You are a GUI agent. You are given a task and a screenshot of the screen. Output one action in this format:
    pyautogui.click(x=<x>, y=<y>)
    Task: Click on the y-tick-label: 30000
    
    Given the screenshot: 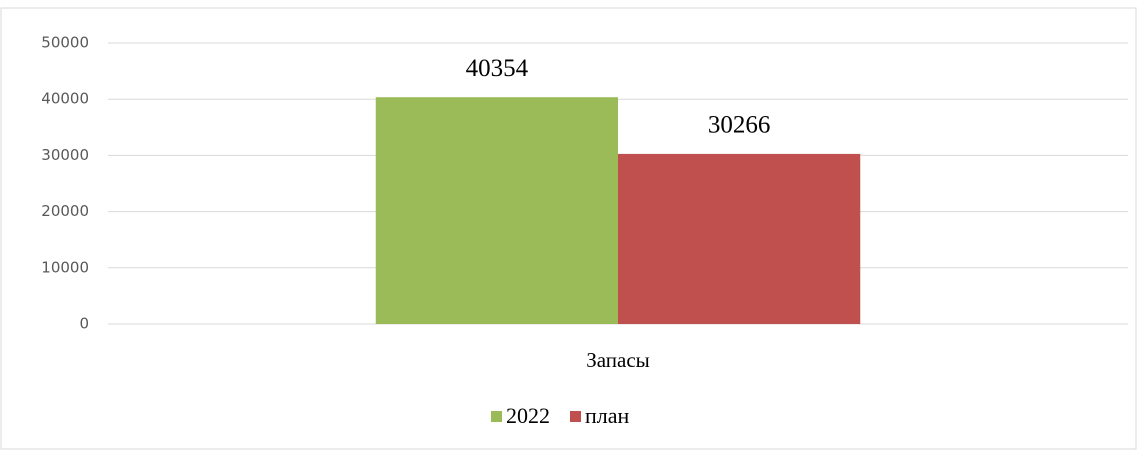 What is the action you would take?
    pyautogui.click(x=65, y=155)
    